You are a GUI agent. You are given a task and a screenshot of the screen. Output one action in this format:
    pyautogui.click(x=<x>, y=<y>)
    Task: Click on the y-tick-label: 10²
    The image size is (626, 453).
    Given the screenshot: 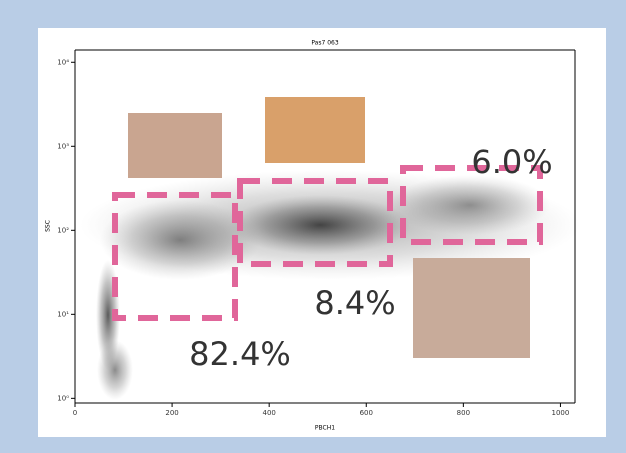 What is the action you would take?
    pyautogui.click(x=63, y=230)
    